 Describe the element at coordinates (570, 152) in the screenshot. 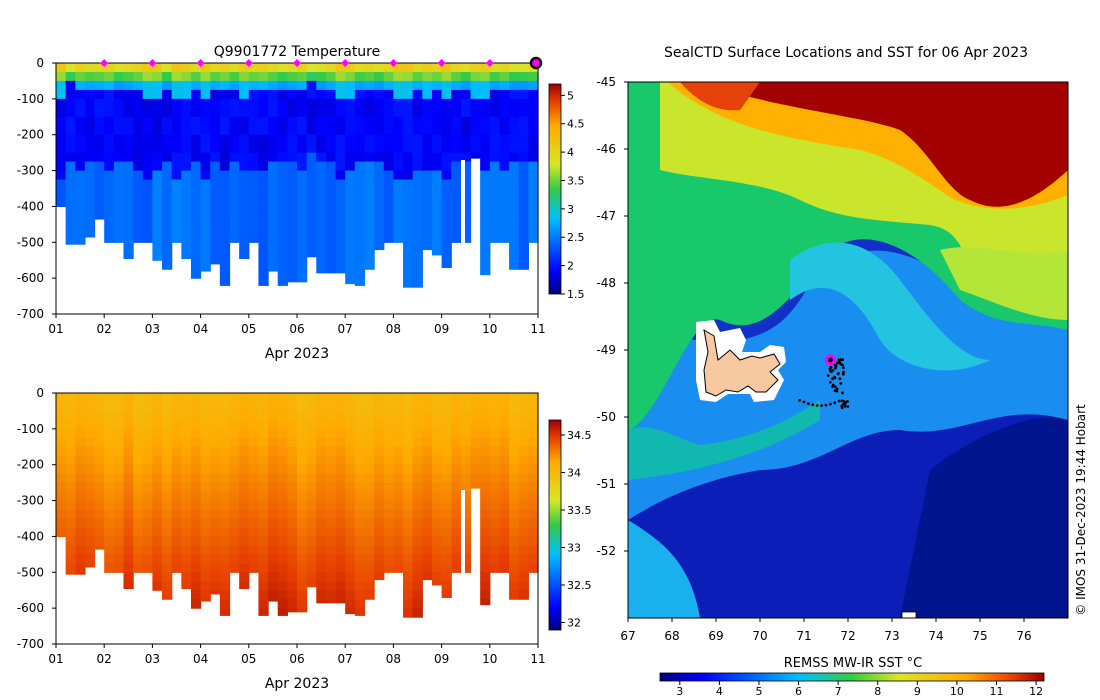

I see `colorbar-tick-label: 4` at that location.